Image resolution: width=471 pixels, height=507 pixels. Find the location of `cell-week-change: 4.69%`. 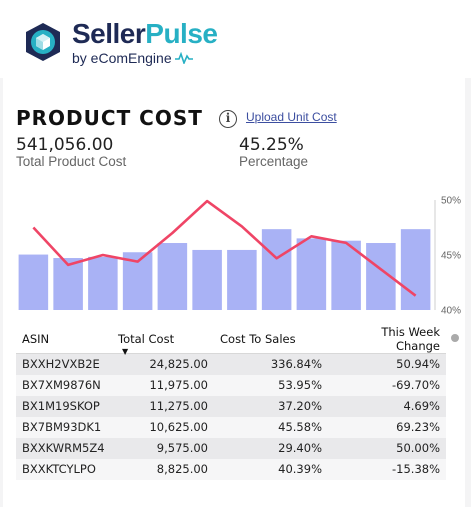

cell-week-change: 4.69% is located at coordinates (421, 406).